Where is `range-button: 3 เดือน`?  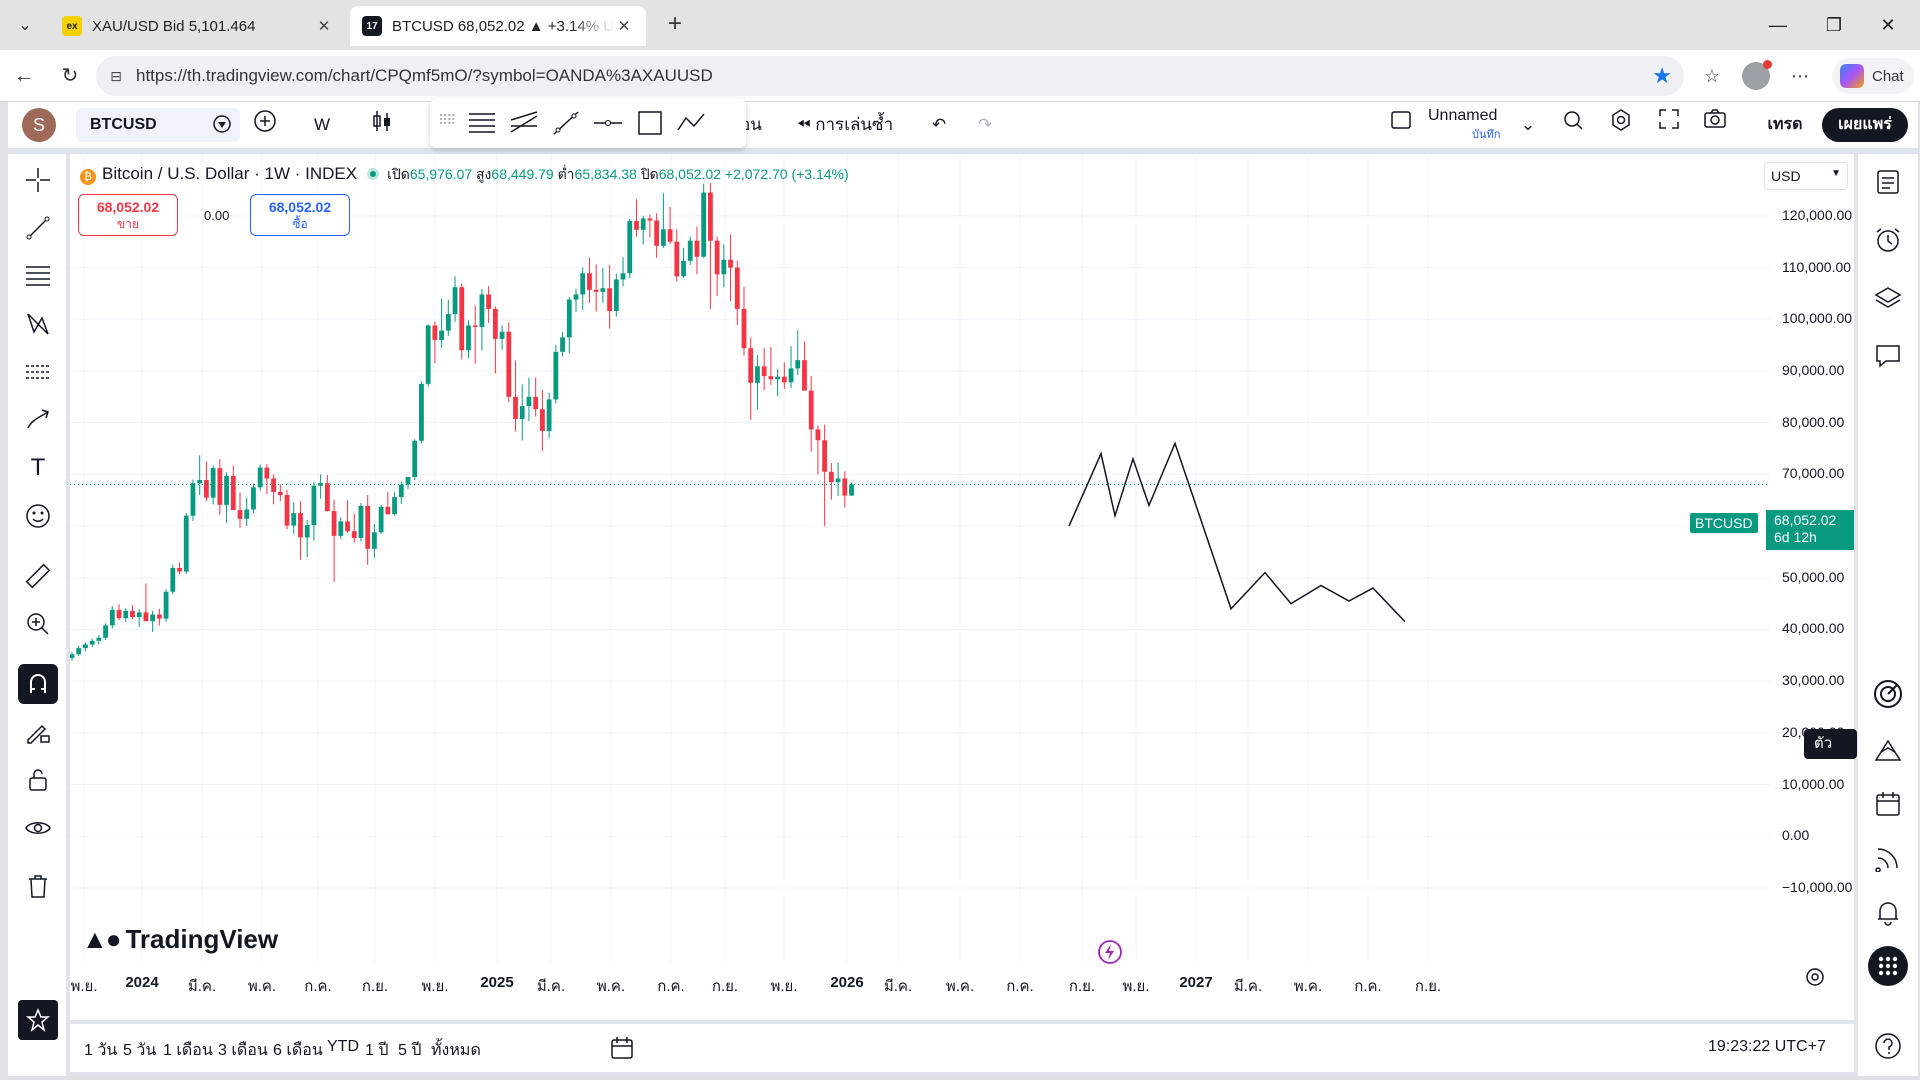 range-button: 3 เดือน is located at coordinates (243, 1050).